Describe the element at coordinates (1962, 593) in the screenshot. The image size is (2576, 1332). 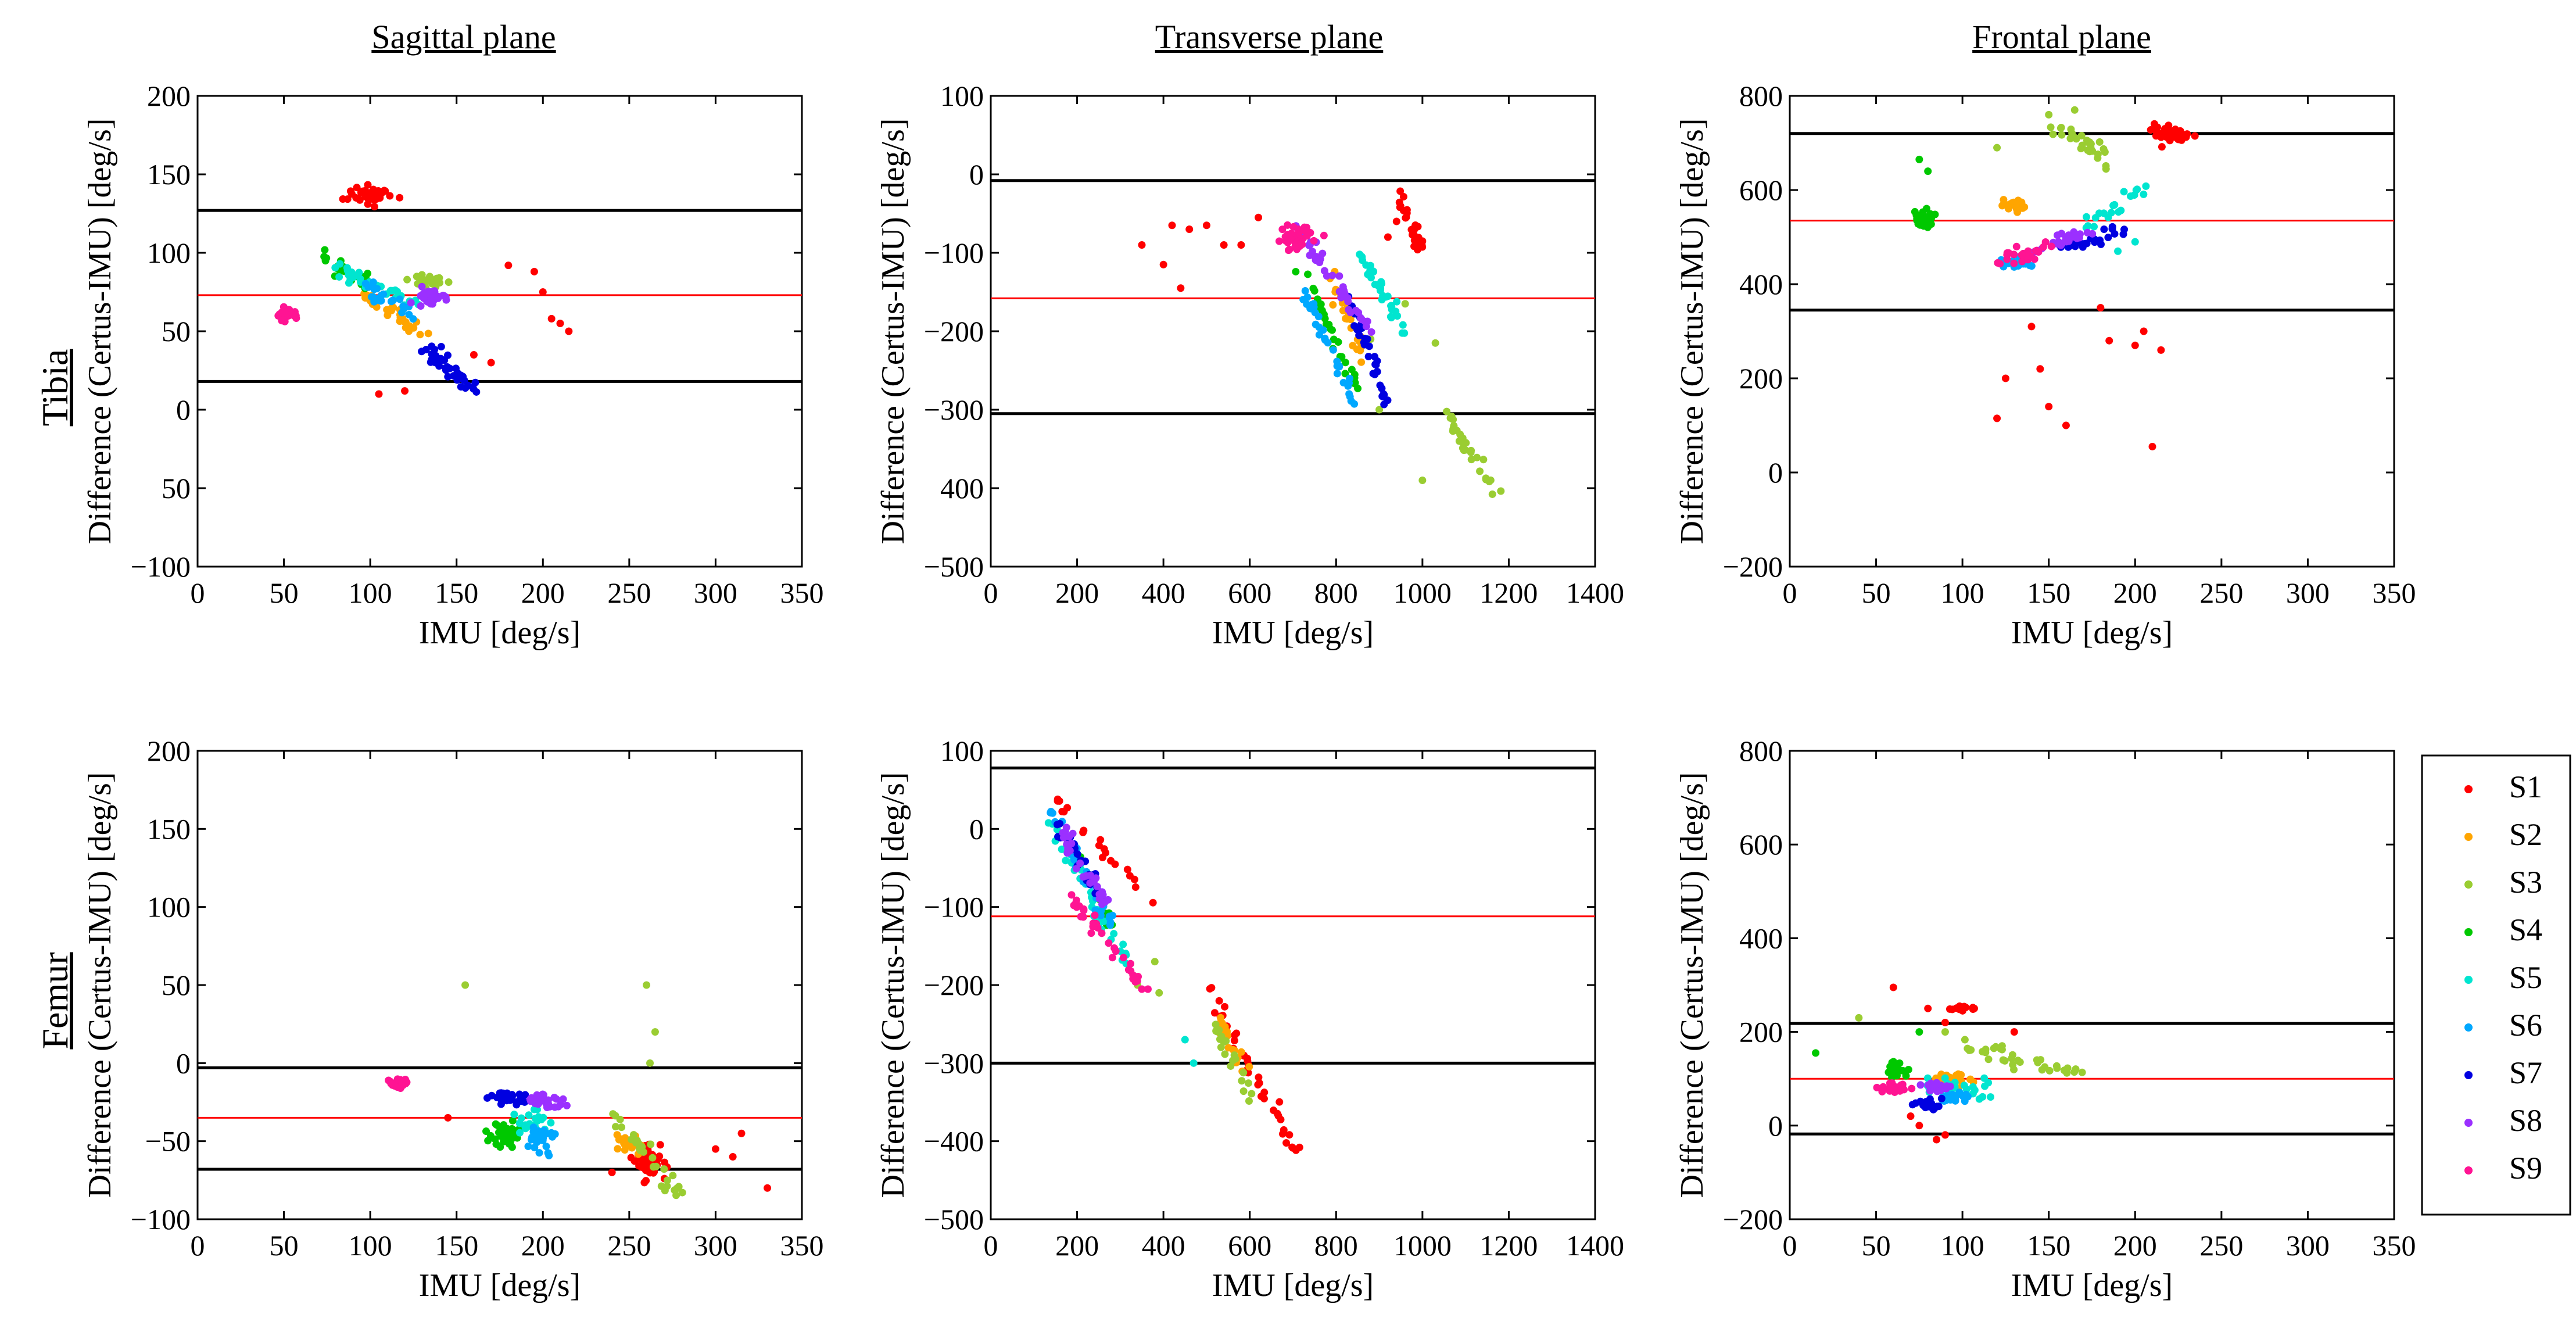
I see `x-tick-label: 100` at that location.